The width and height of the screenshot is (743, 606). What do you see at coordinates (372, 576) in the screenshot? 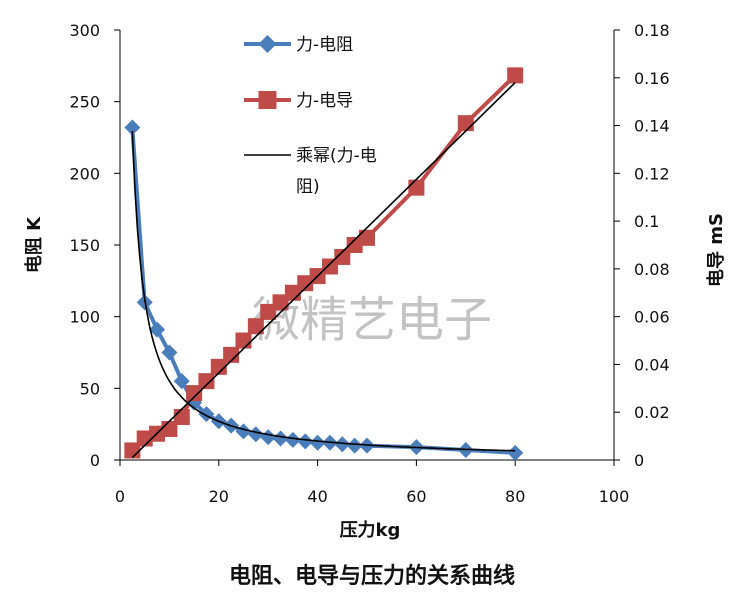
I see `chart-title: 电阻、电导与压力的关系曲线` at bounding box center [372, 576].